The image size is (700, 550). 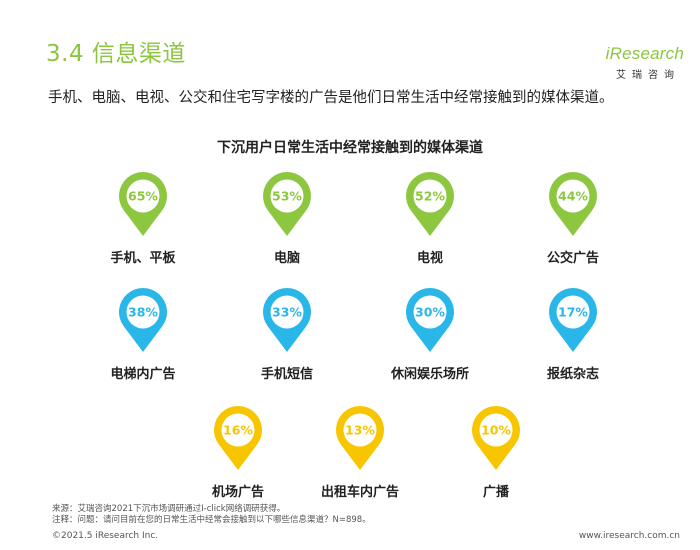 I want to click on value-label: 17%, so click(x=573, y=312).